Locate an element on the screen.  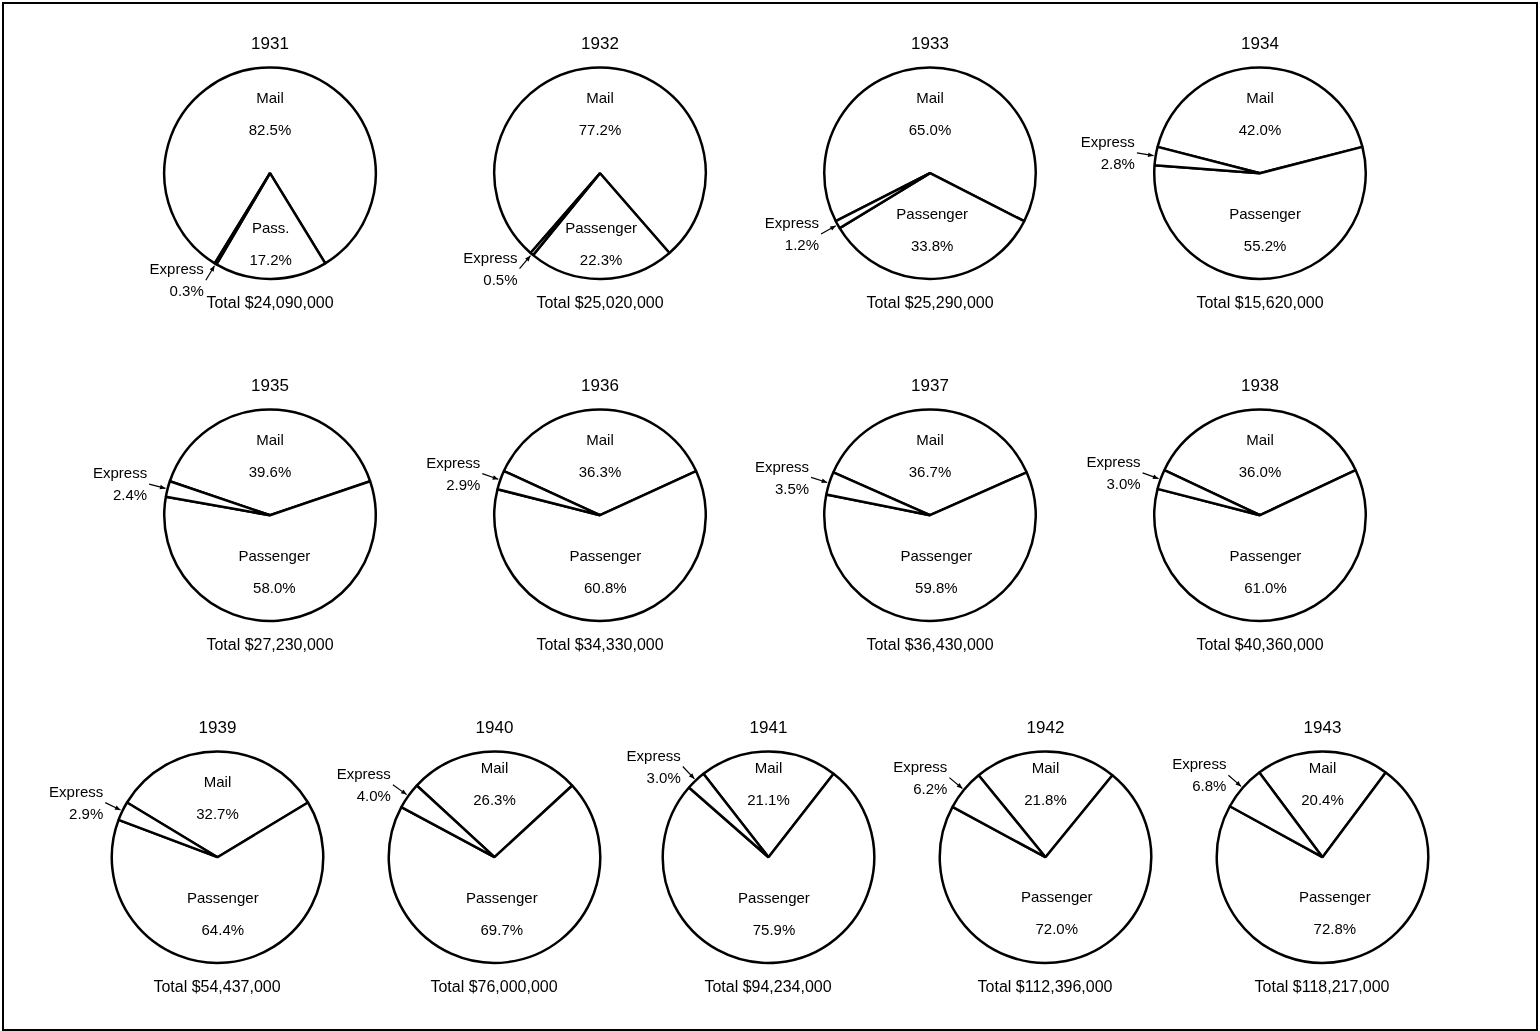
data-label: 36.7% is located at coordinates (930, 472).